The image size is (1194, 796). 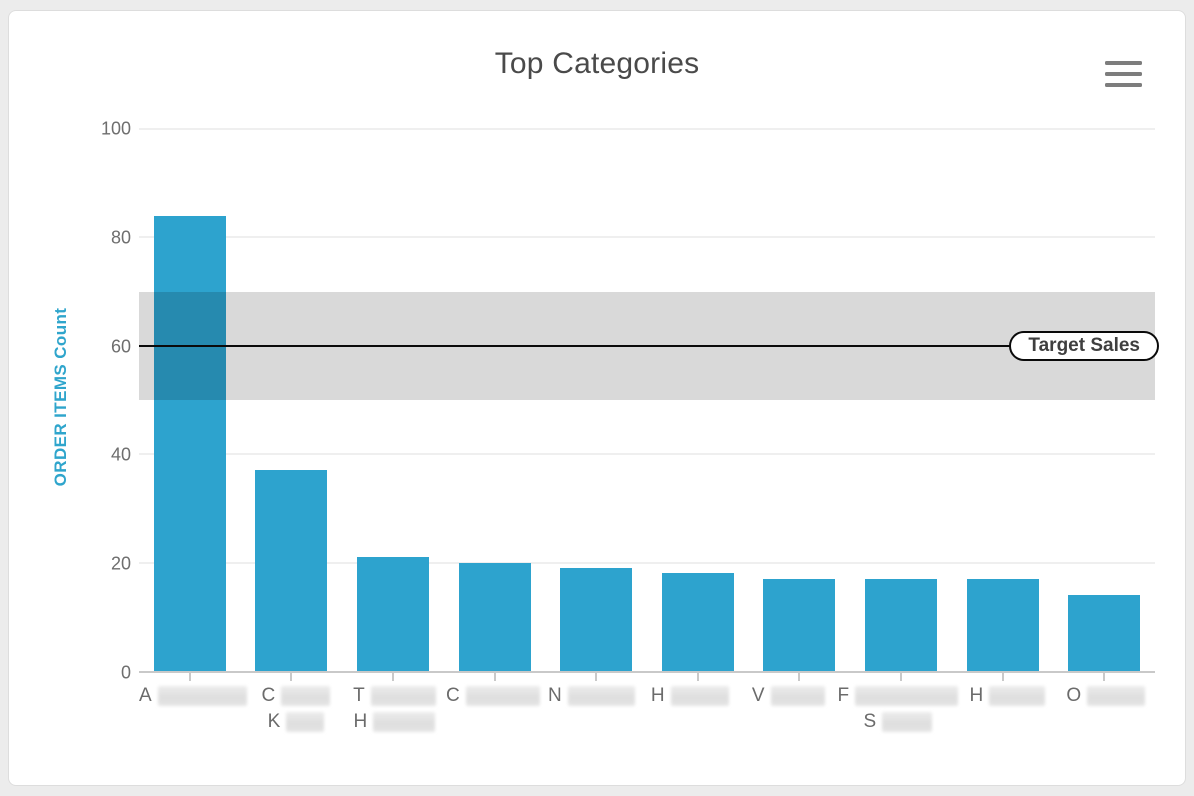 I want to click on y-tick-label: 100, so click(x=115, y=128).